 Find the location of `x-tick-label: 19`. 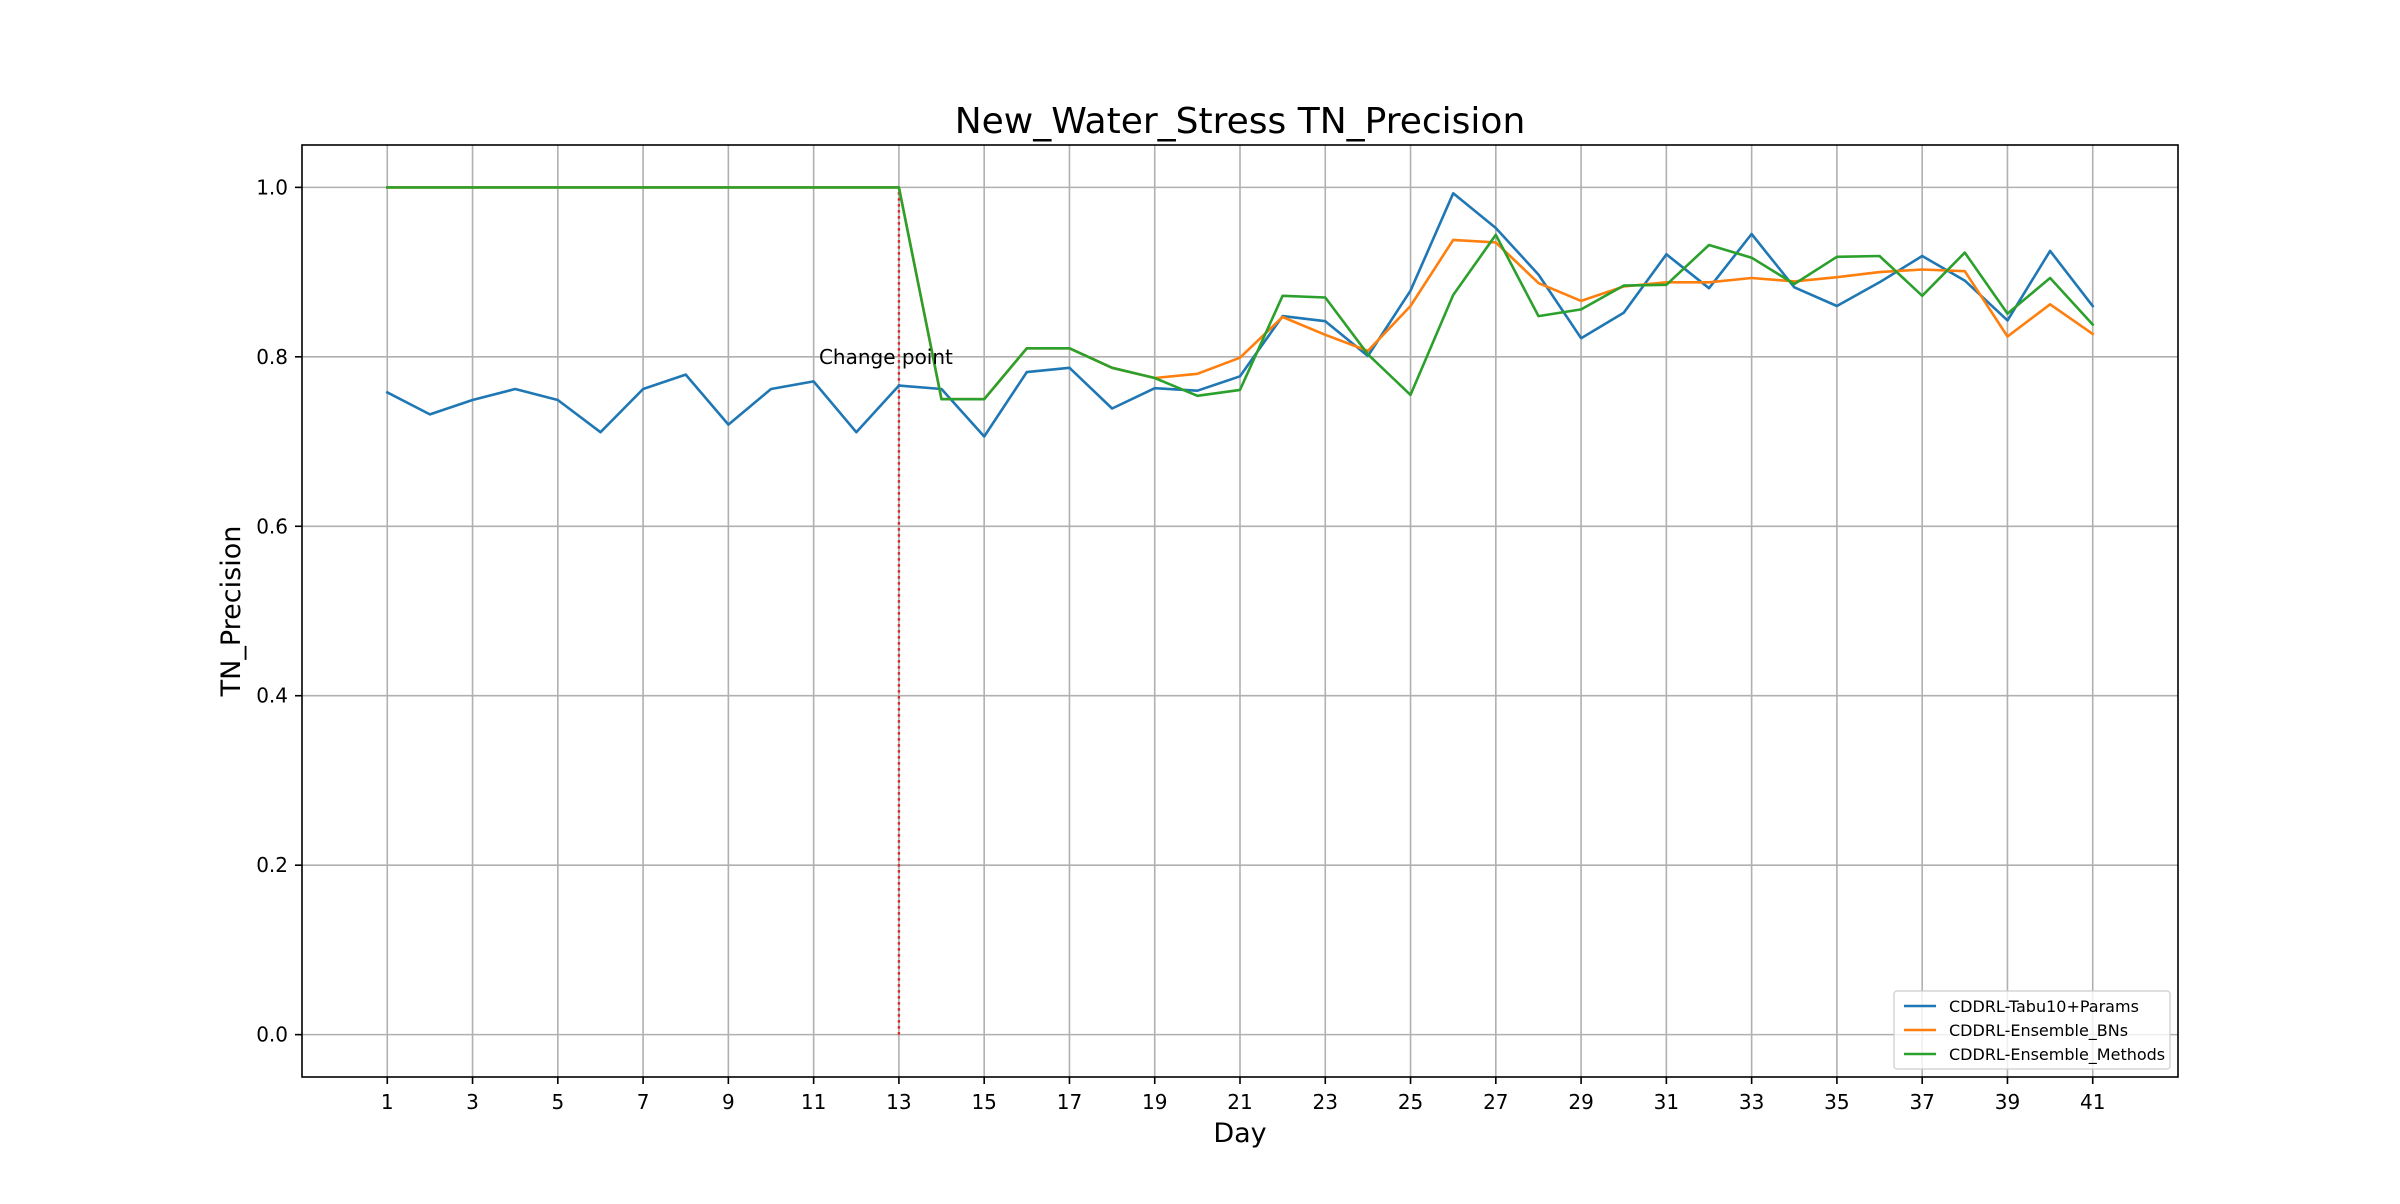

x-tick-label: 19 is located at coordinates (1154, 1102).